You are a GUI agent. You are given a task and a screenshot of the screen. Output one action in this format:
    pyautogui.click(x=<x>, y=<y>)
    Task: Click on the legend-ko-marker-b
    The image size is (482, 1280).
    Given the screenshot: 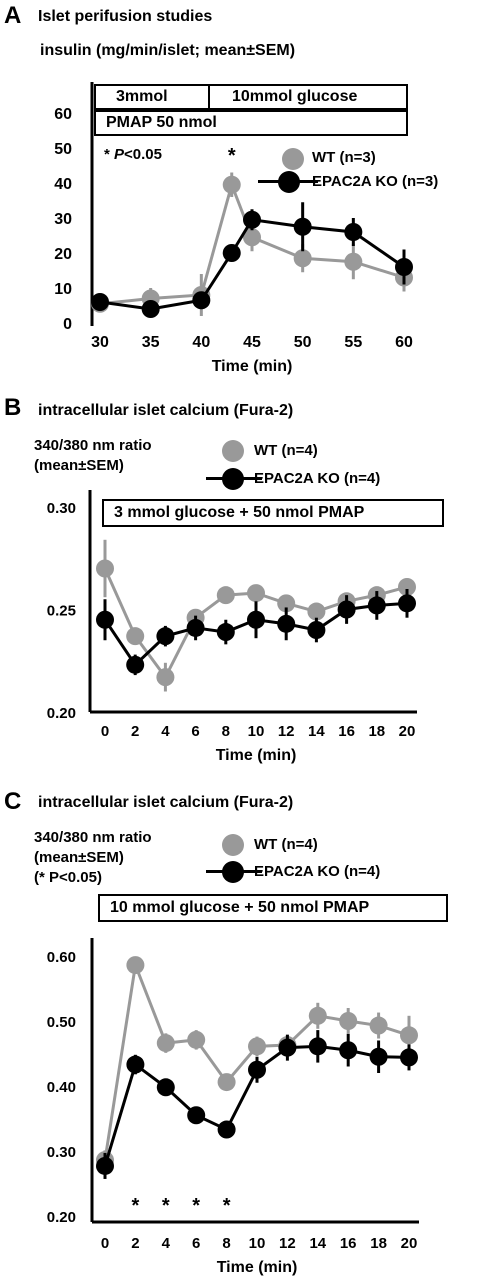 What is the action you would take?
    pyautogui.click(x=233, y=479)
    